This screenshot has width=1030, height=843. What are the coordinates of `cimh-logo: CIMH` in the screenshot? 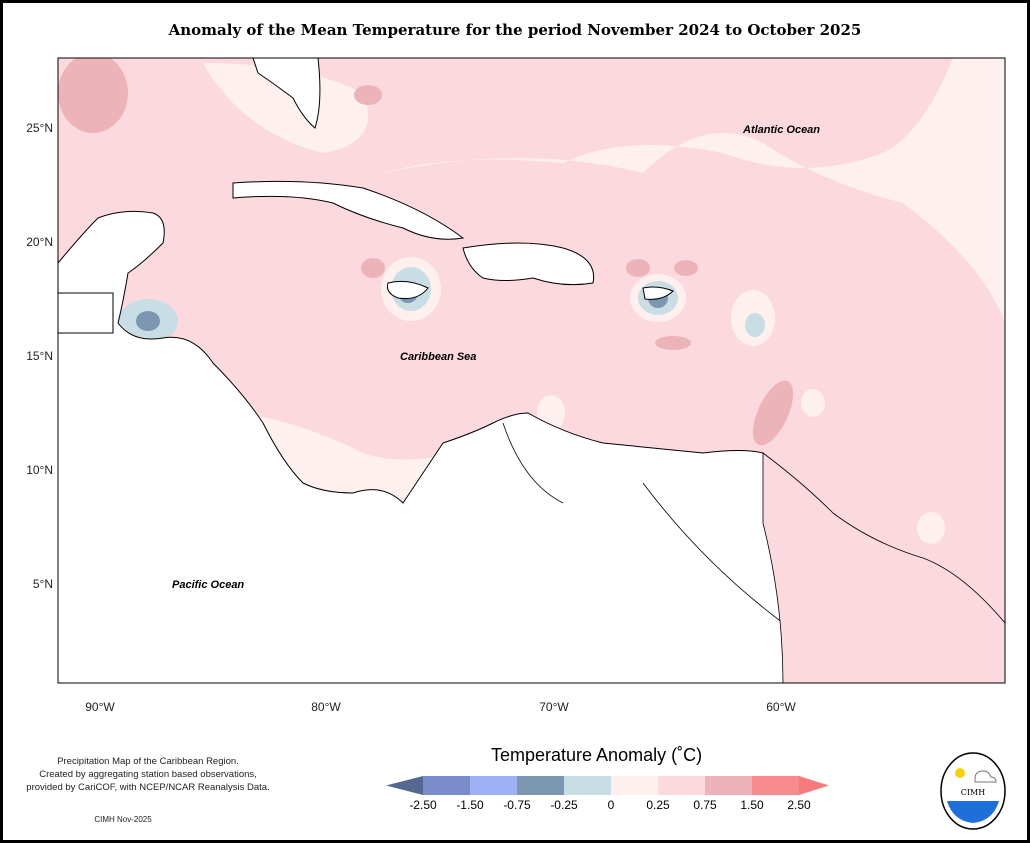 It's located at (973, 791).